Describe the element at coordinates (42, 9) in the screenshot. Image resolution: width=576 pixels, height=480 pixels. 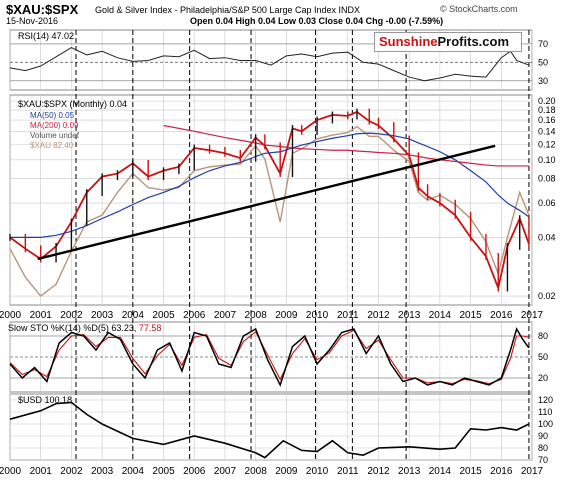
I see `chart-symbol: $XAU:$SPX` at that location.